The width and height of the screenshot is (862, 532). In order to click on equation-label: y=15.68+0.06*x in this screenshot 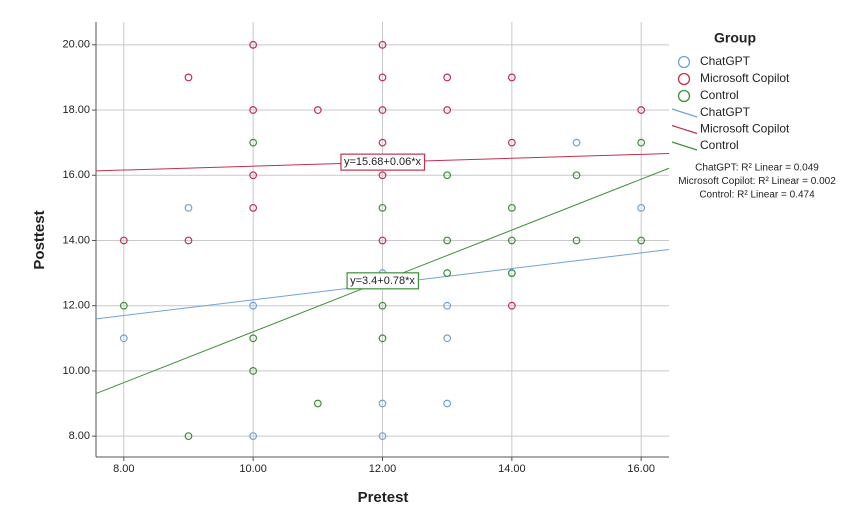, I will do `click(383, 162)`.